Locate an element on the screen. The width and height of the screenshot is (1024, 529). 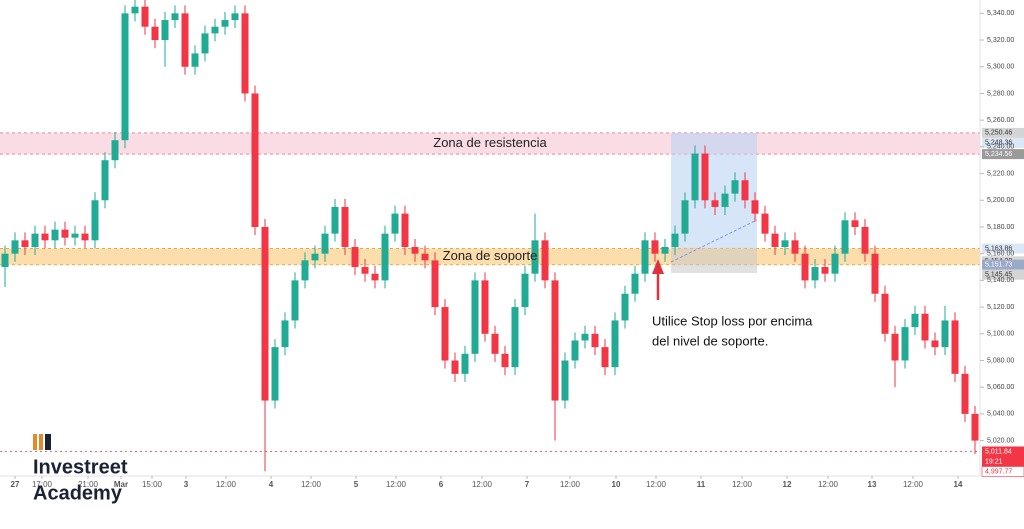
y-tick-label: 5,320.00 is located at coordinates (1000, 40).